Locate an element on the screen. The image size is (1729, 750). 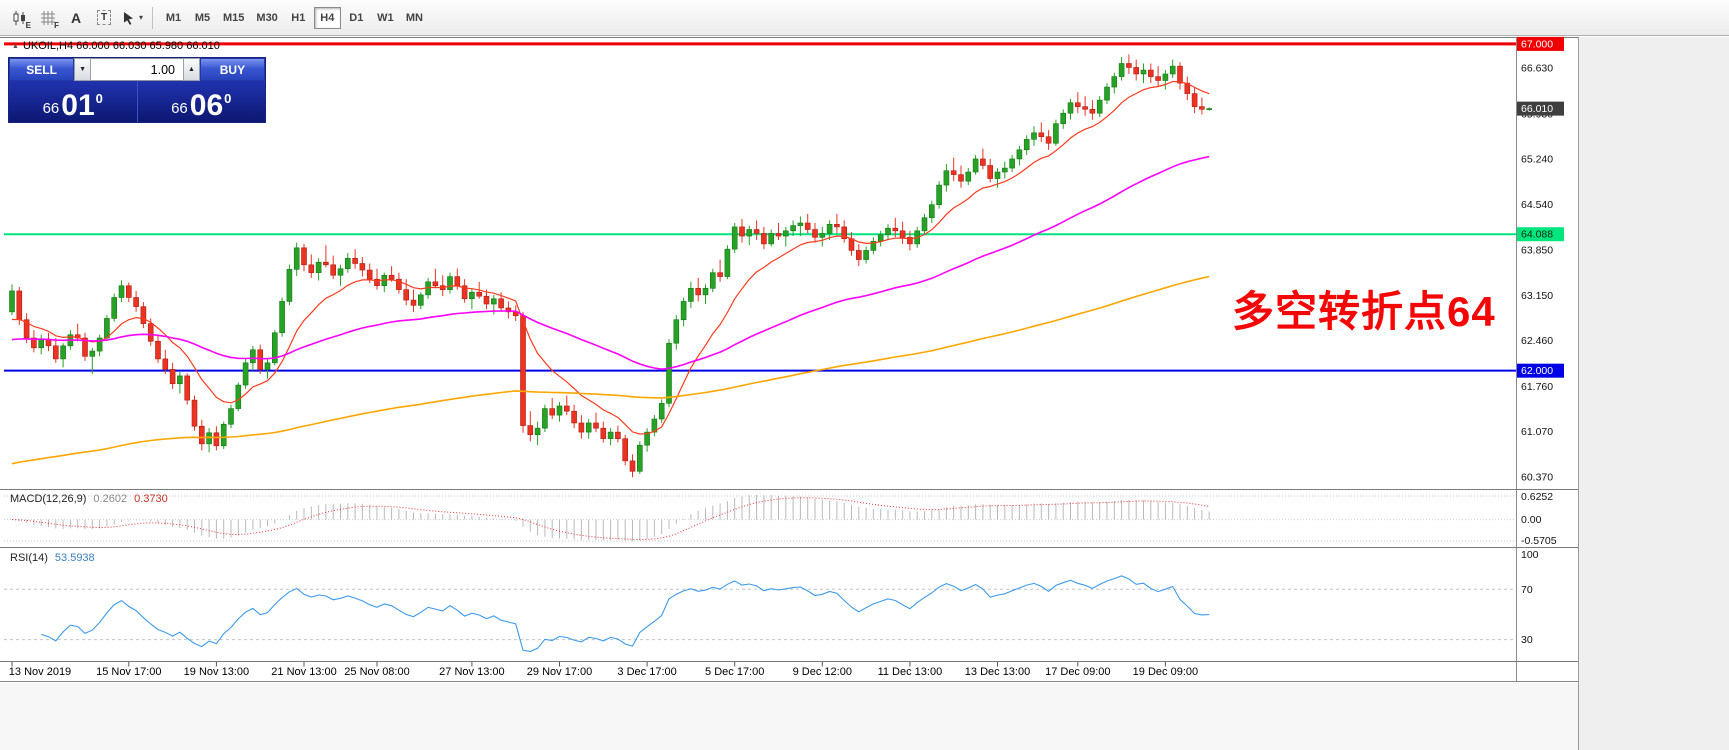
rsi-axis-label: 30 is located at coordinates (1527, 640).